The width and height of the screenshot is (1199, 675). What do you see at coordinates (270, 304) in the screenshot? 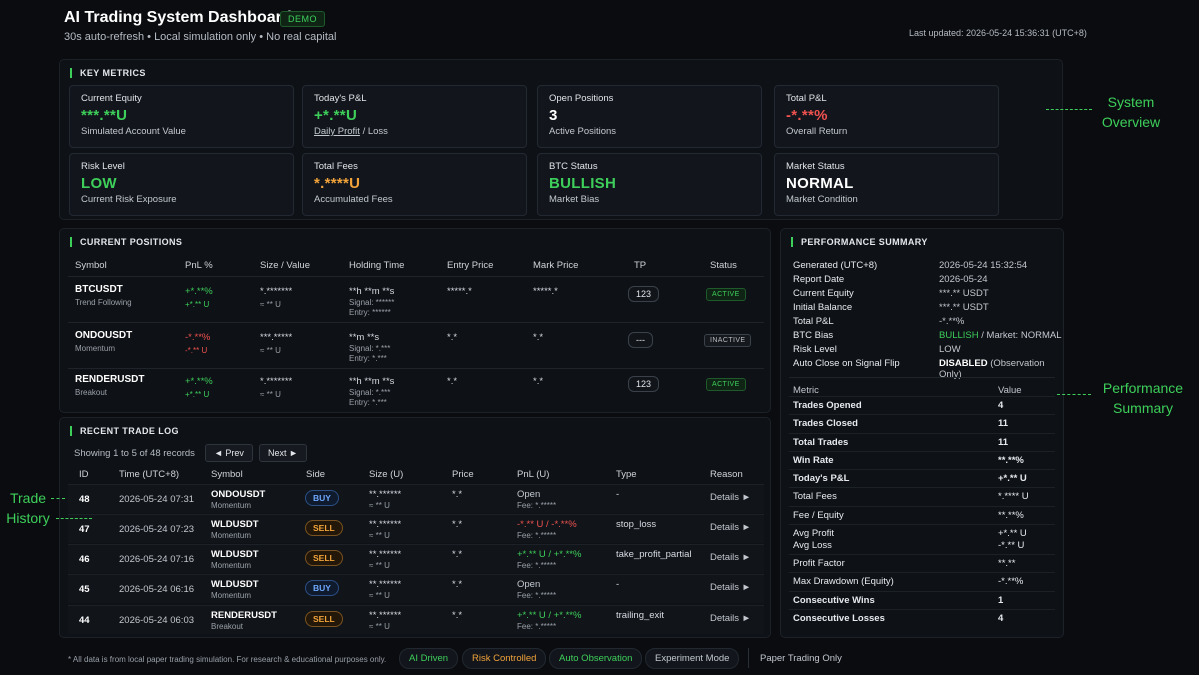
I see `position-value: ≈ ** U` at bounding box center [270, 304].